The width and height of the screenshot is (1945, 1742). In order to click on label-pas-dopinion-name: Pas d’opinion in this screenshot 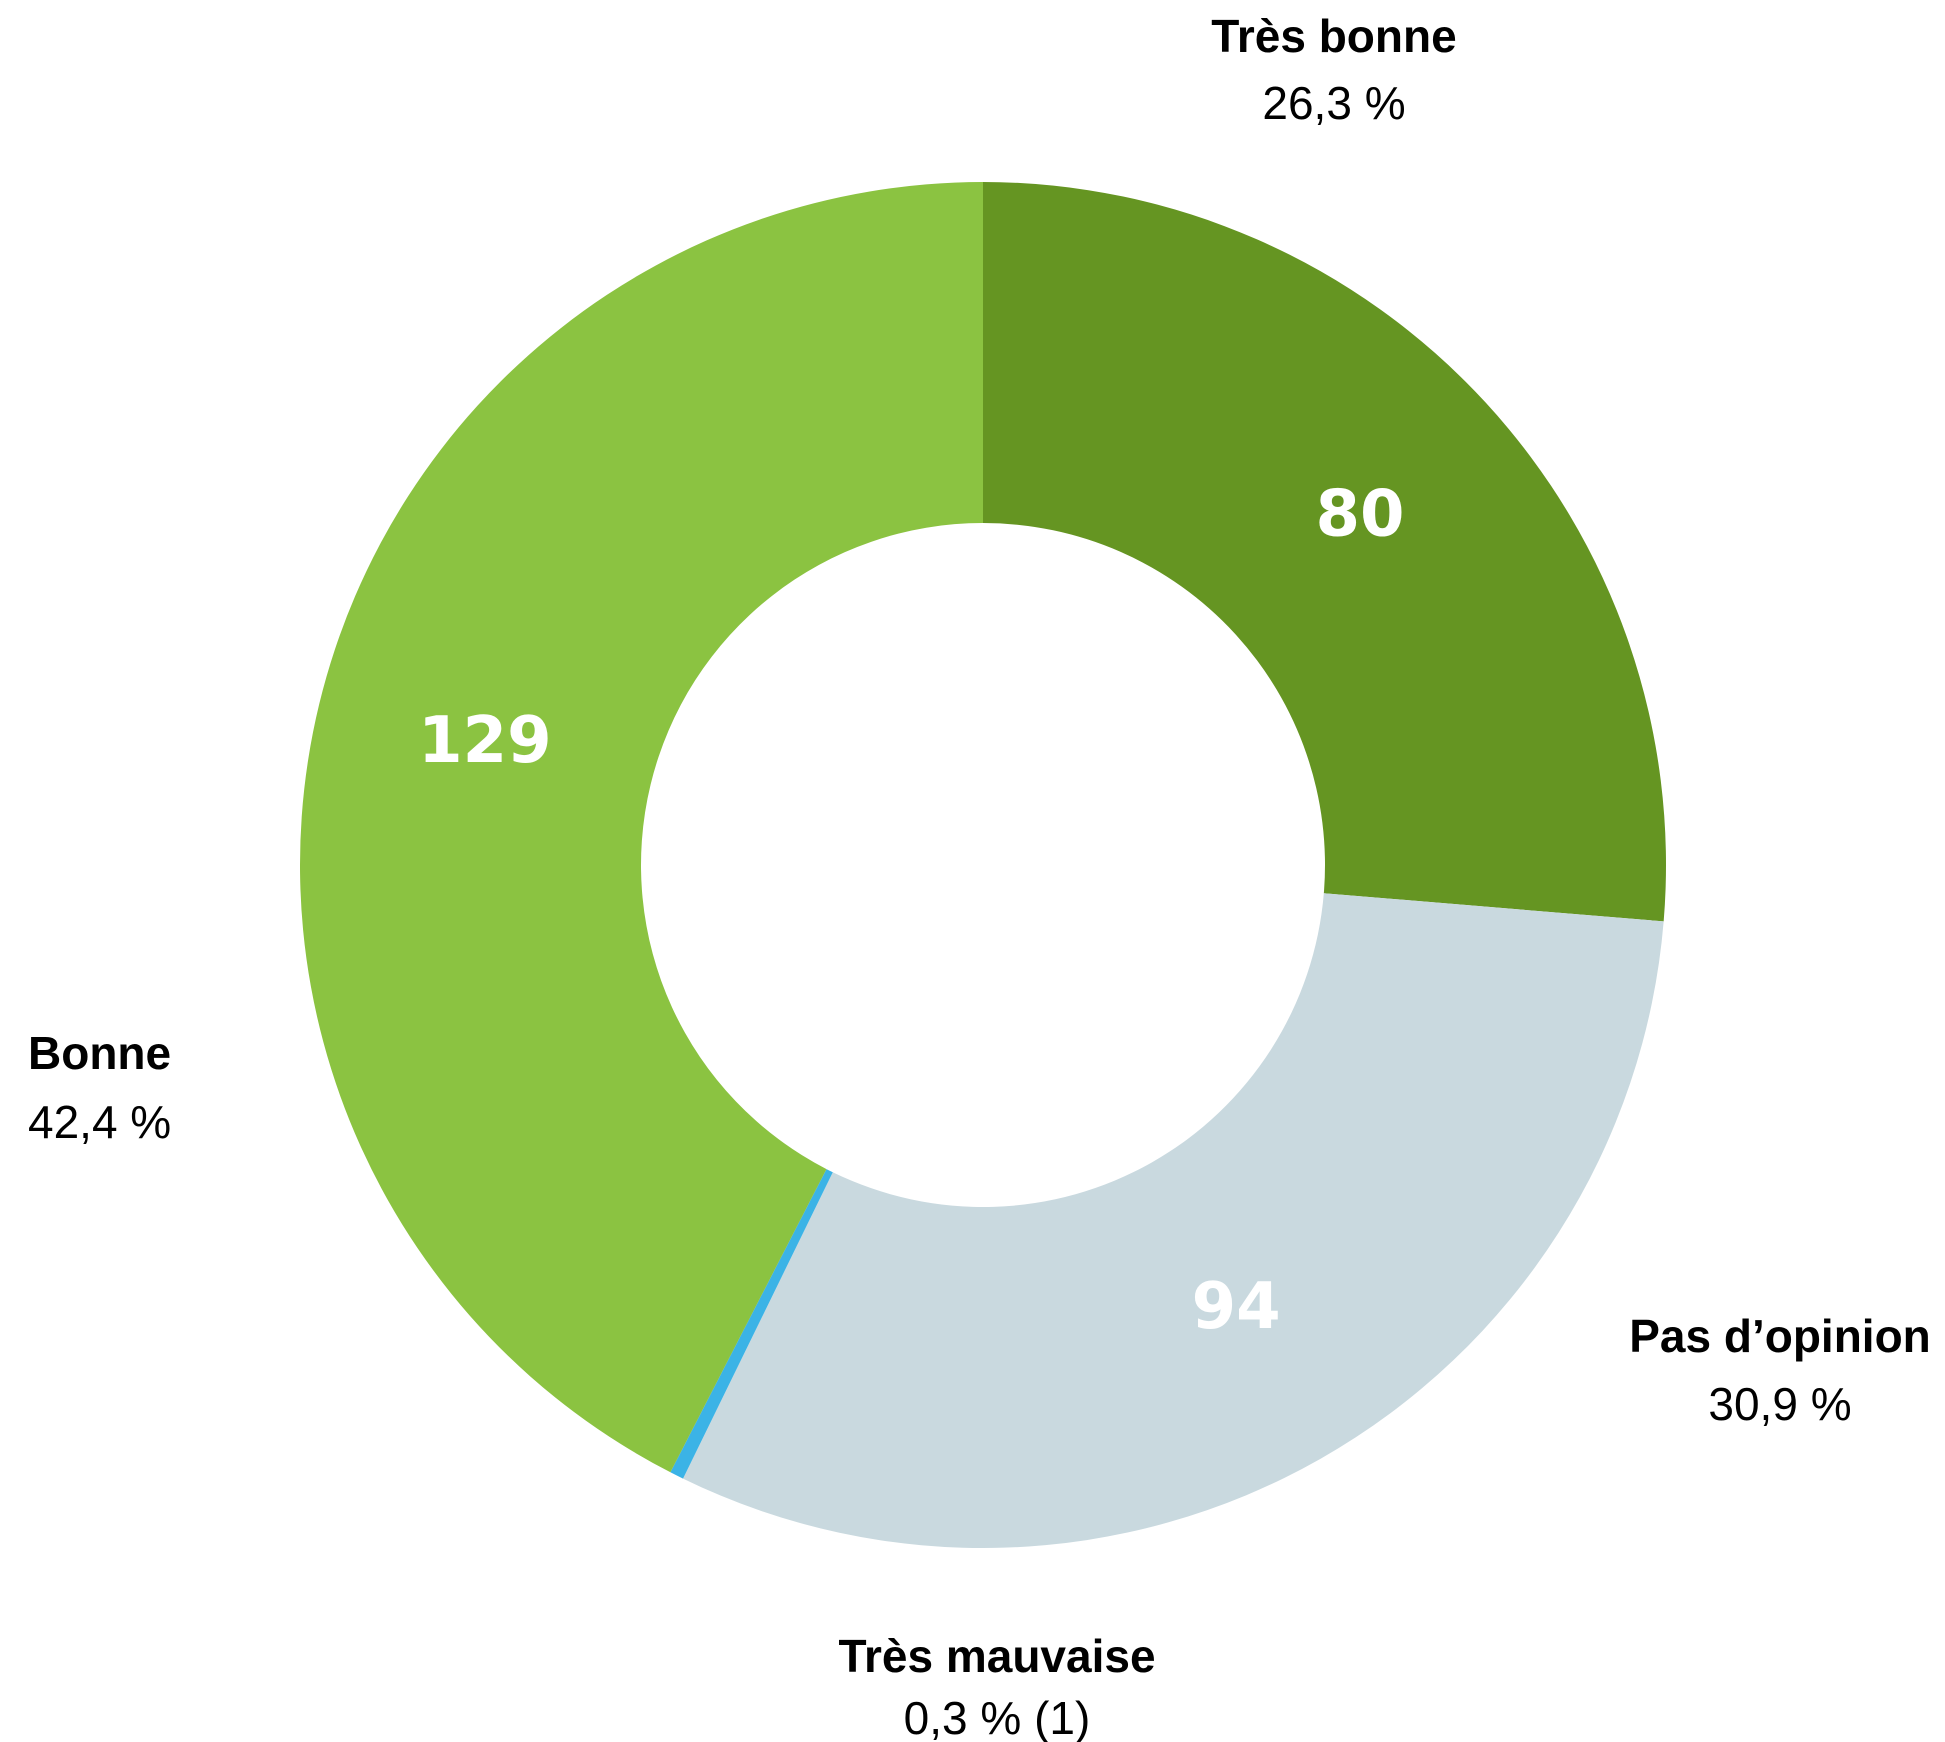, I will do `click(1780, 1336)`.